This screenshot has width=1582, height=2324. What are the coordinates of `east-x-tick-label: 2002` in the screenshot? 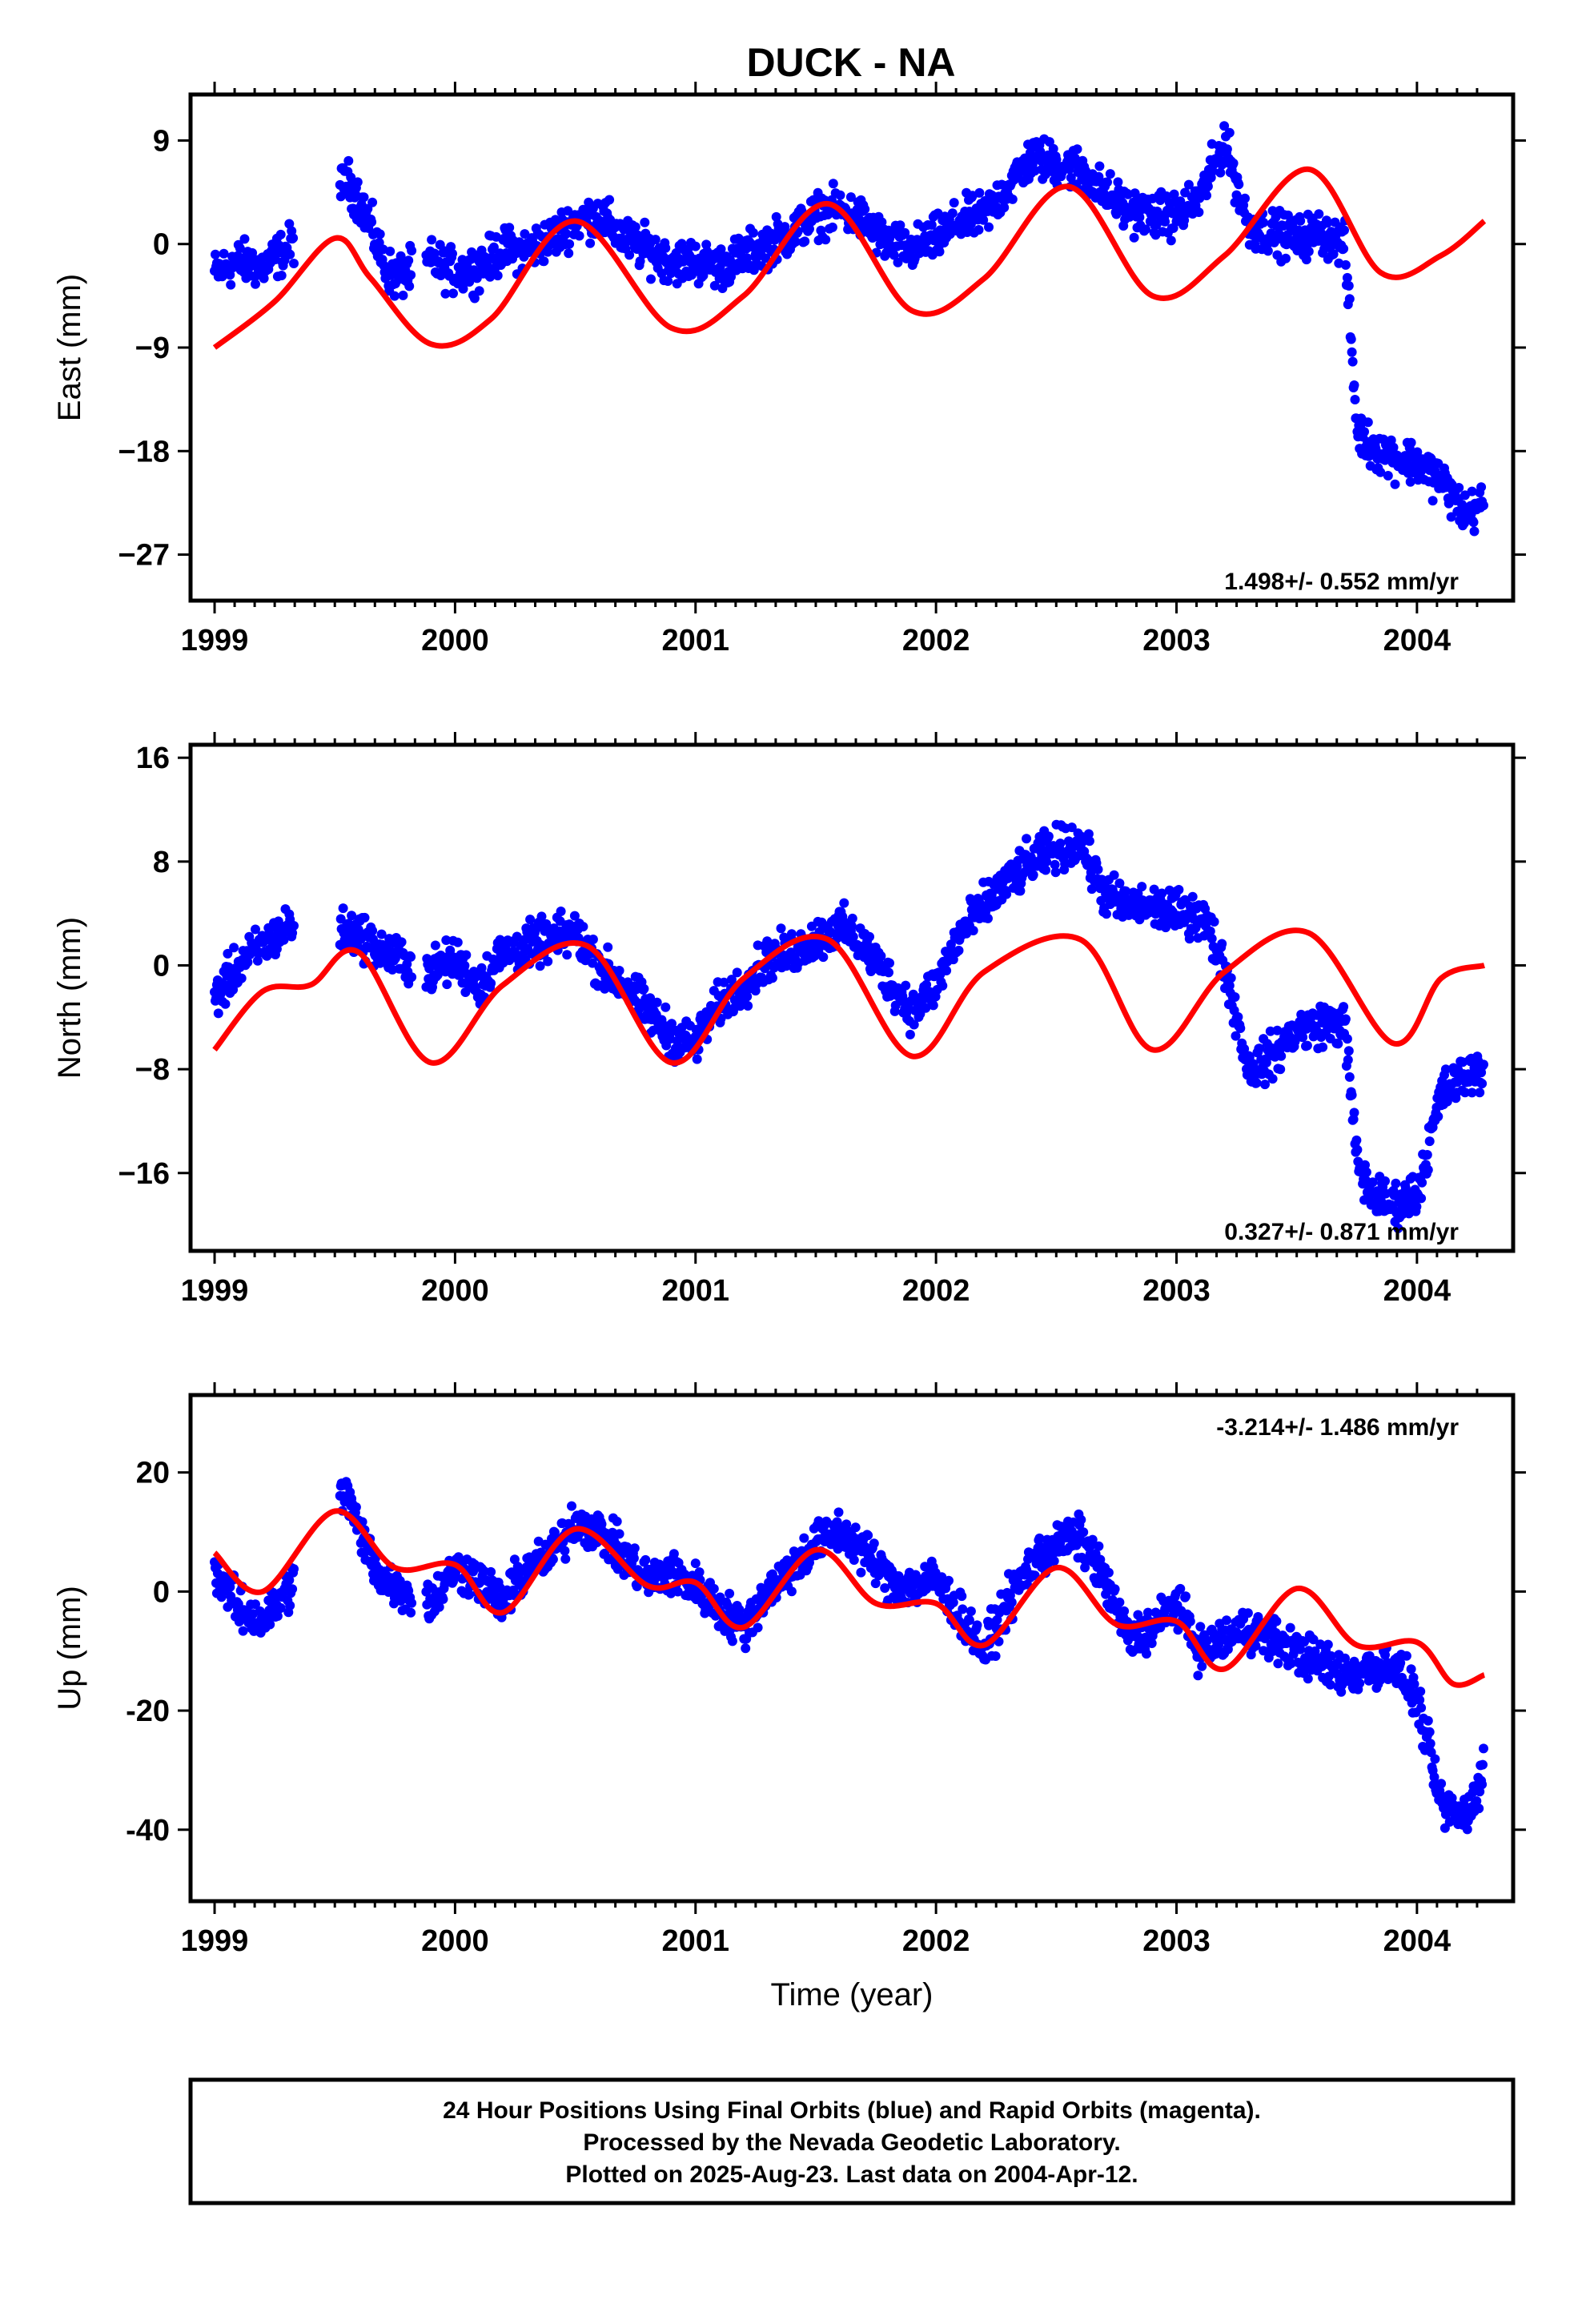 It's located at (936, 640).